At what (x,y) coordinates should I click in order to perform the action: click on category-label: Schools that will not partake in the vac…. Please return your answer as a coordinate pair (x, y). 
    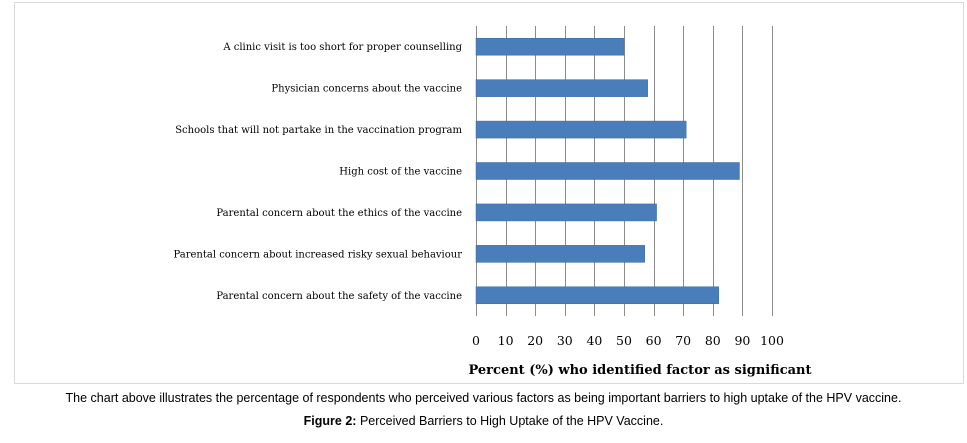
    Looking at the image, I should click on (318, 130).